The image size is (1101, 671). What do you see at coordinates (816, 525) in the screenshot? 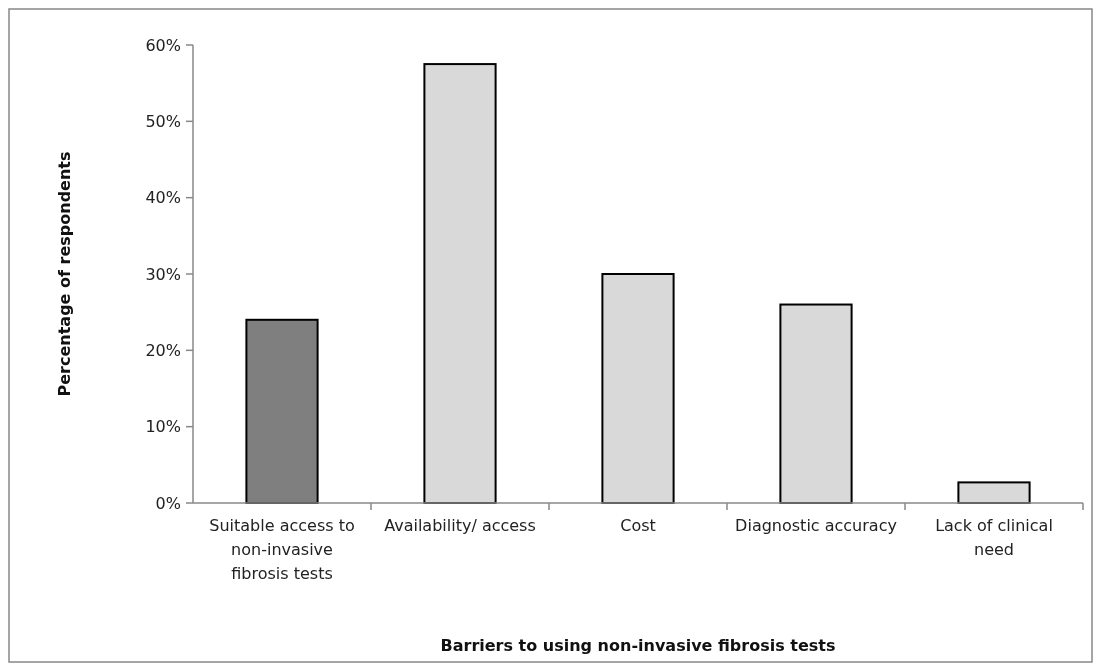
I see `x-tick-label: Diagnostic accuracy` at bounding box center [816, 525].